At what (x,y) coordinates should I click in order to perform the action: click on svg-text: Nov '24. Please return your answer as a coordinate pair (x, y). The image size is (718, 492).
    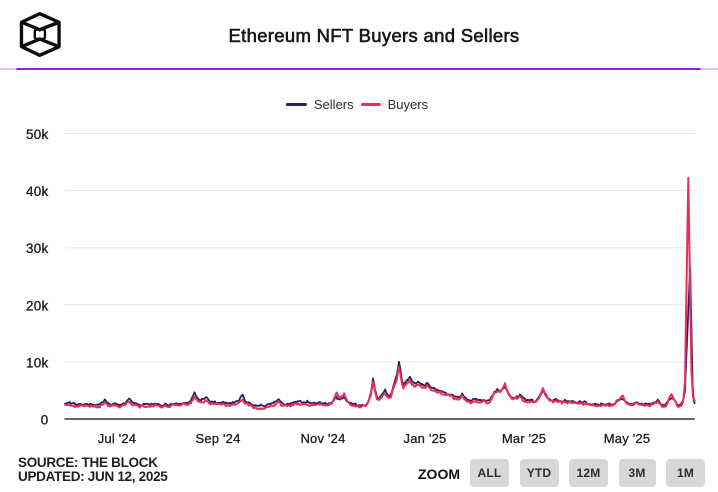
    Looking at the image, I should click on (322, 438).